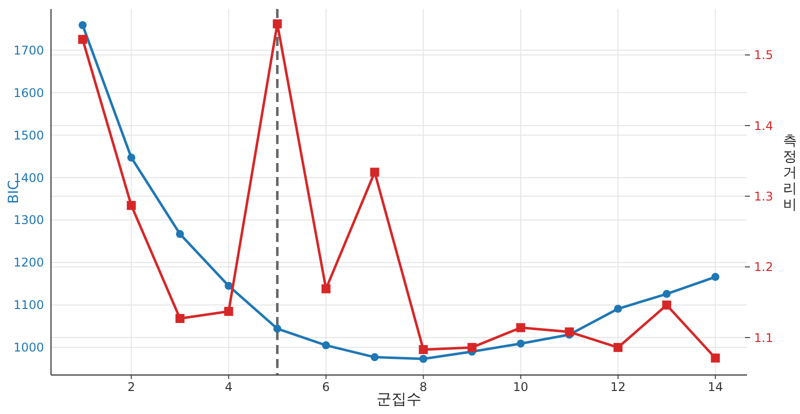  What do you see at coordinates (764, 337) in the screenshot?
I see `y2-tick-label: 1.1` at bounding box center [764, 337].